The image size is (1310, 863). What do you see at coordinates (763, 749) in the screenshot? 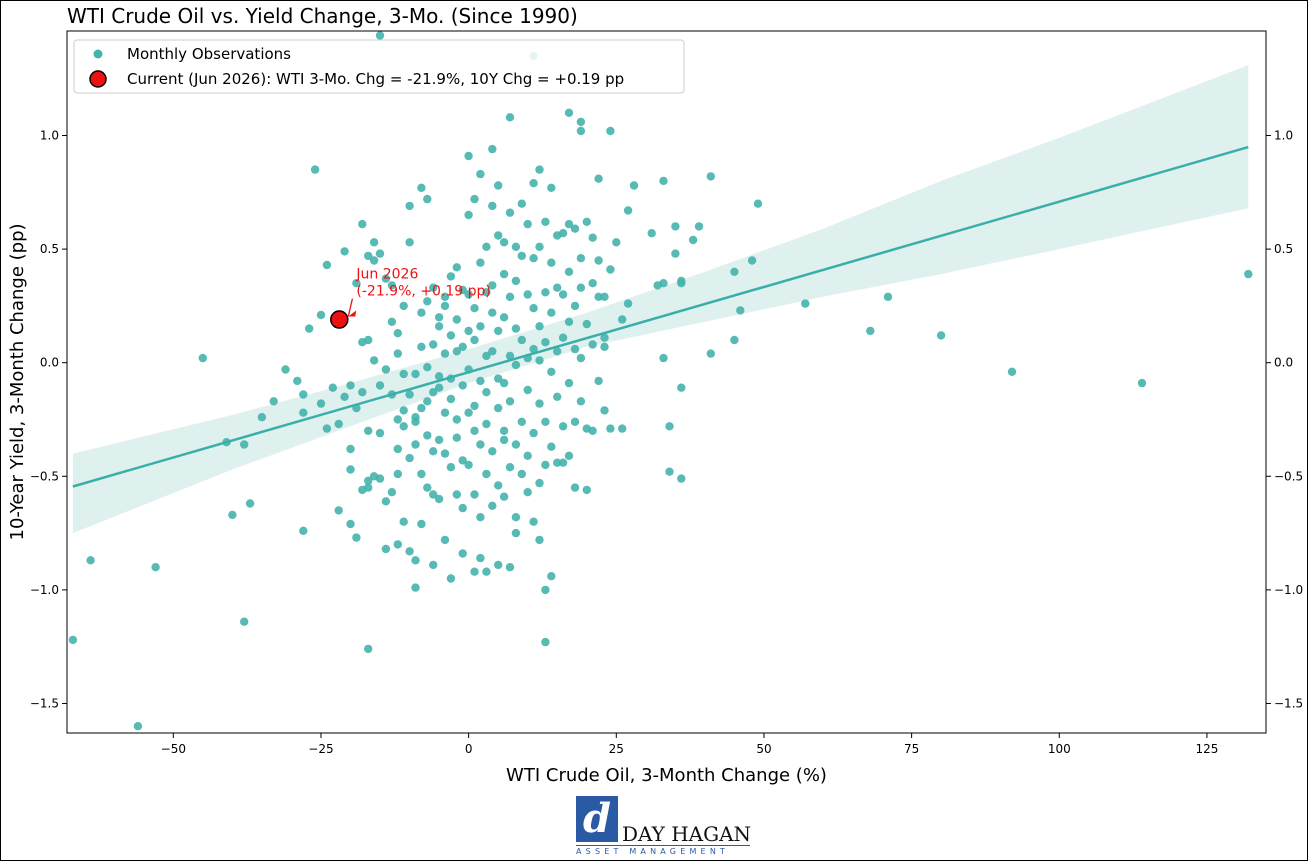
I see `x-tick-label: 50` at bounding box center [763, 749].